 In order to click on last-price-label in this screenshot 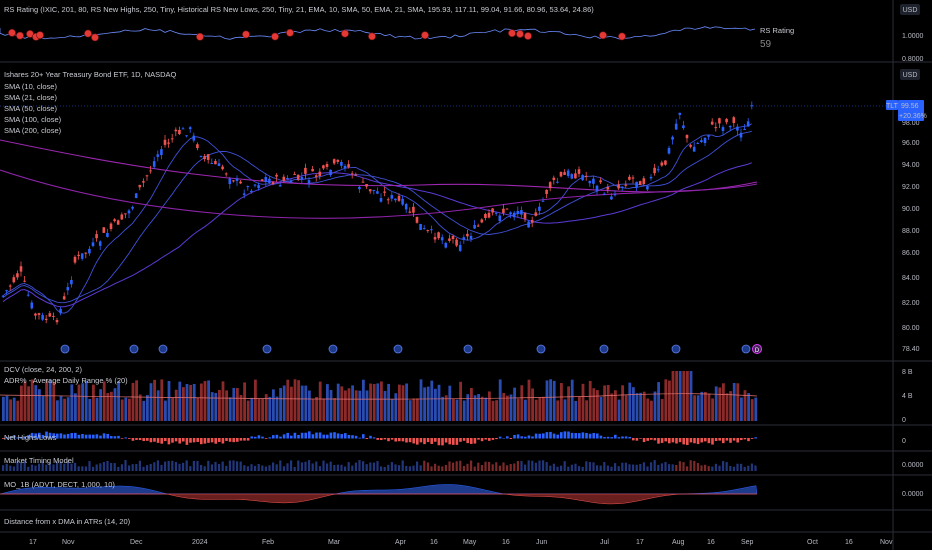, I will do `click(911, 110)`.